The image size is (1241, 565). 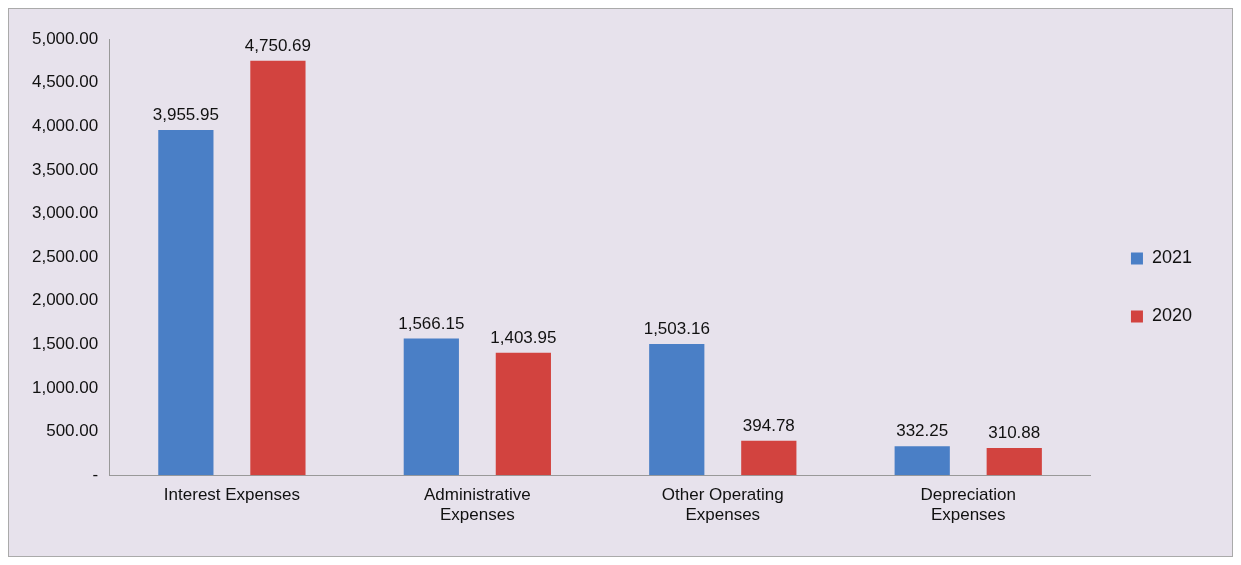 What do you see at coordinates (523, 337) in the screenshot?
I see `data-label: 1,403.95` at bounding box center [523, 337].